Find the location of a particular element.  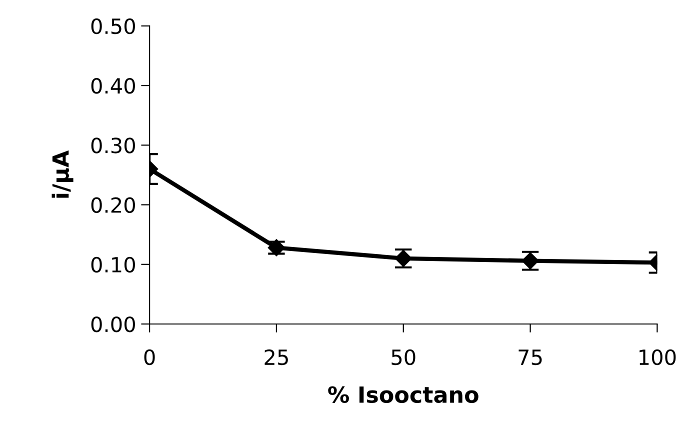

y-tick-label: 0.40 is located at coordinates (113, 86).